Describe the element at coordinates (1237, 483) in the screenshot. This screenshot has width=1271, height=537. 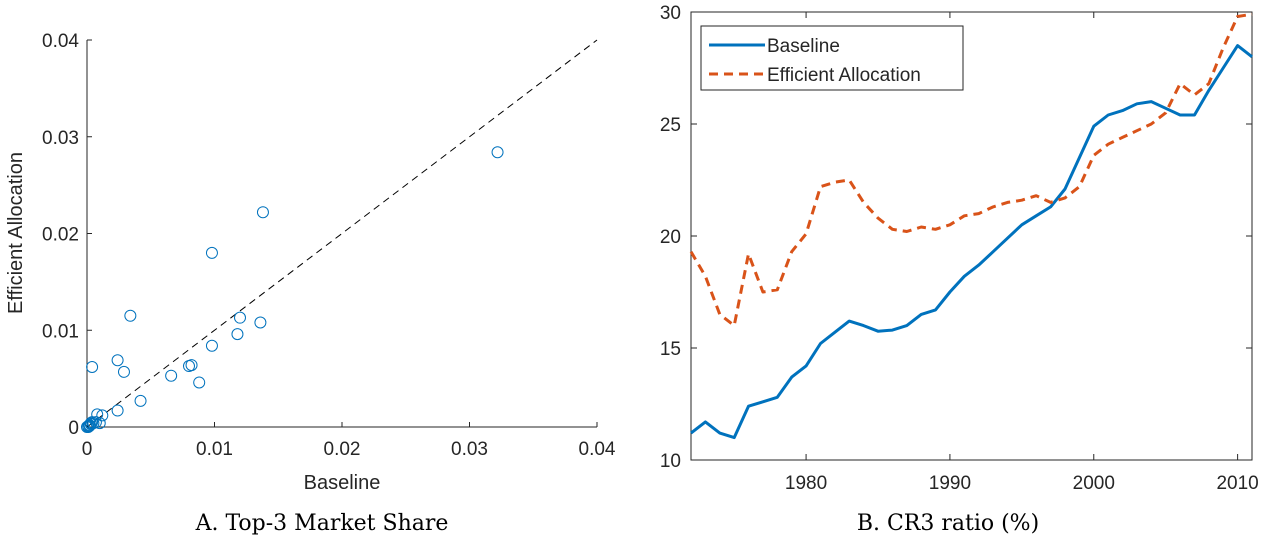
I see `panel-b-x-tick-label: 2010` at that location.